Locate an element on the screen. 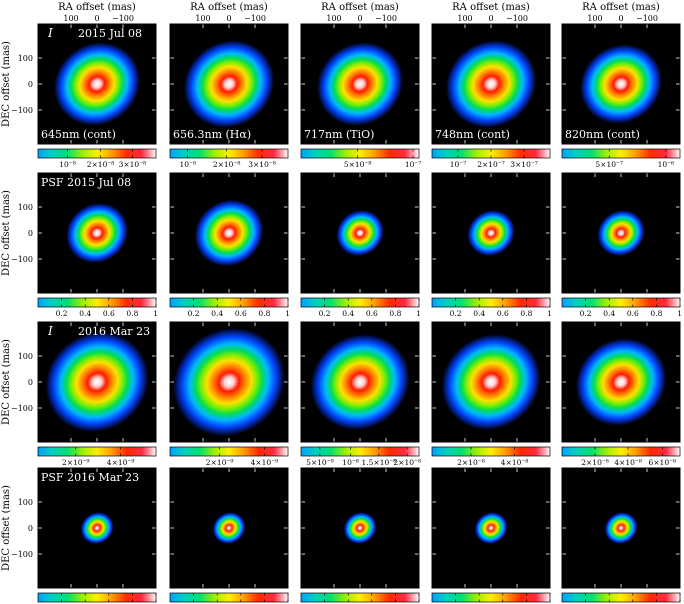 This screenshot has width=684, height=604. dec-tick-label: 100 is located at coordinates (25, 58).